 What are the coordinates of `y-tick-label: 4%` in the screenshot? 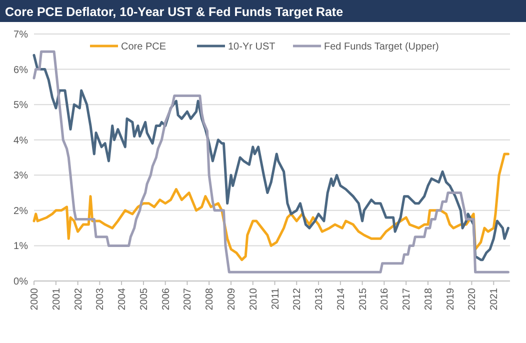 It's located at (21, 140).